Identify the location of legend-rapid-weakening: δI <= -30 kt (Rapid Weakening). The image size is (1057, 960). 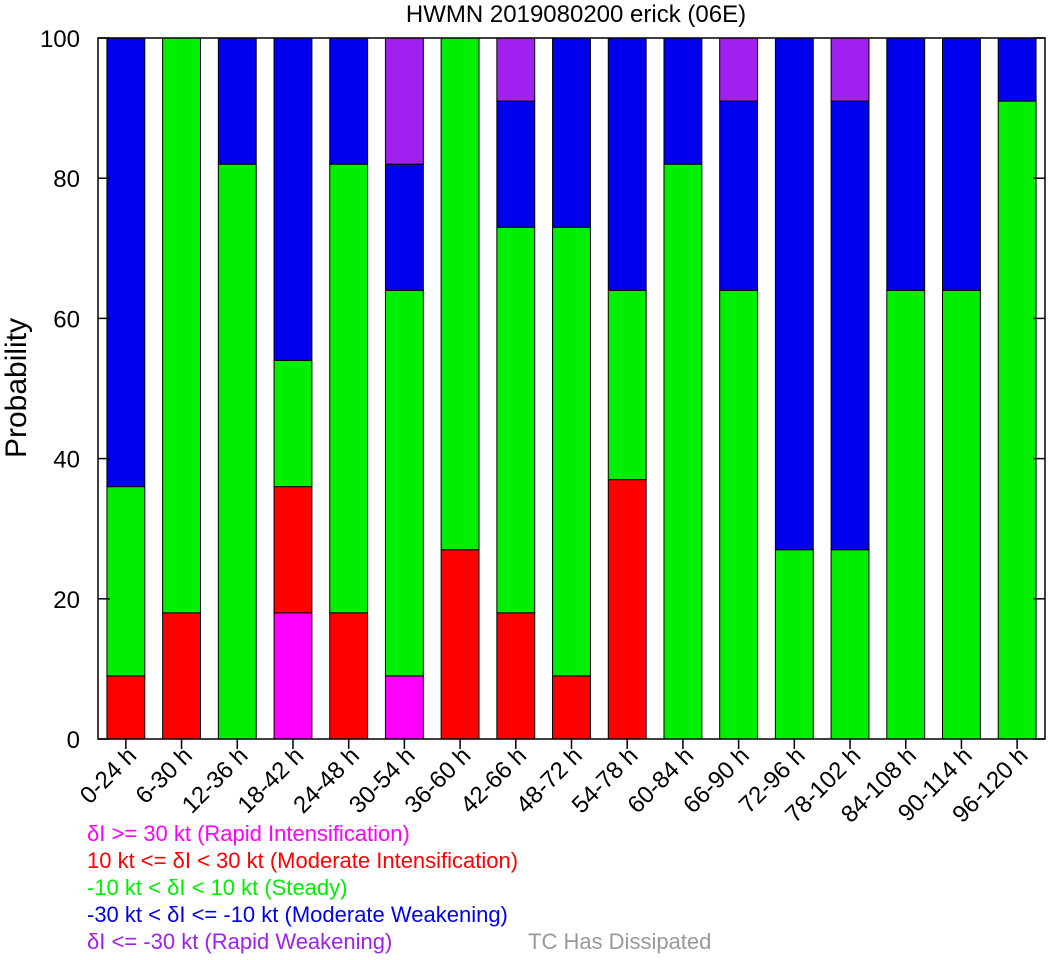
(240, 941).